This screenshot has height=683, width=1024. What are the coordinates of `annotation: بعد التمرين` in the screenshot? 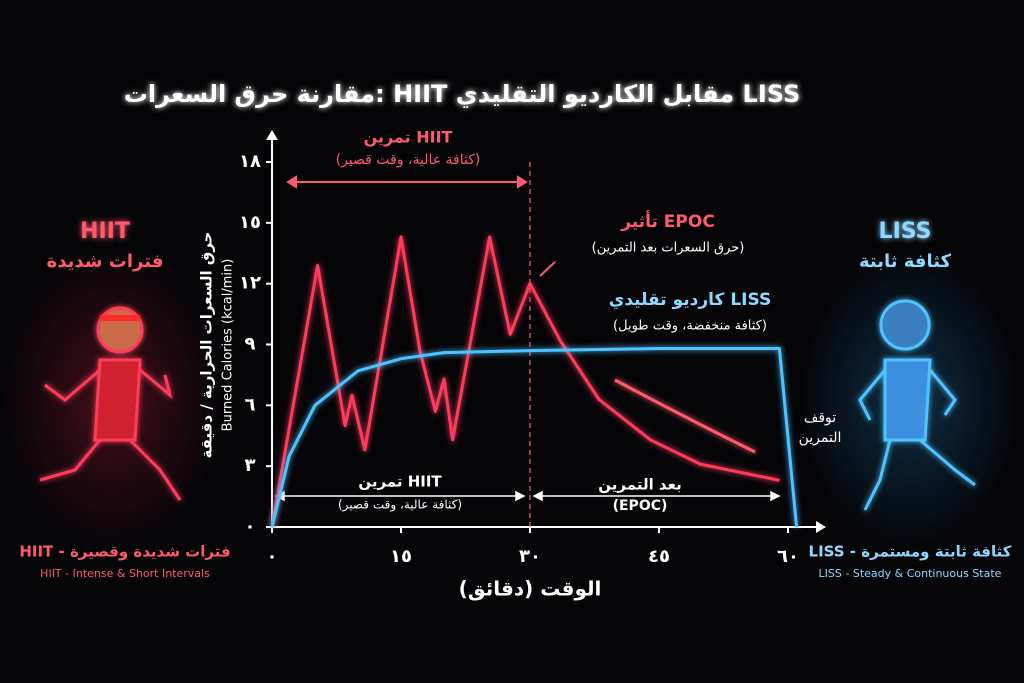 It's located at (639, 485).